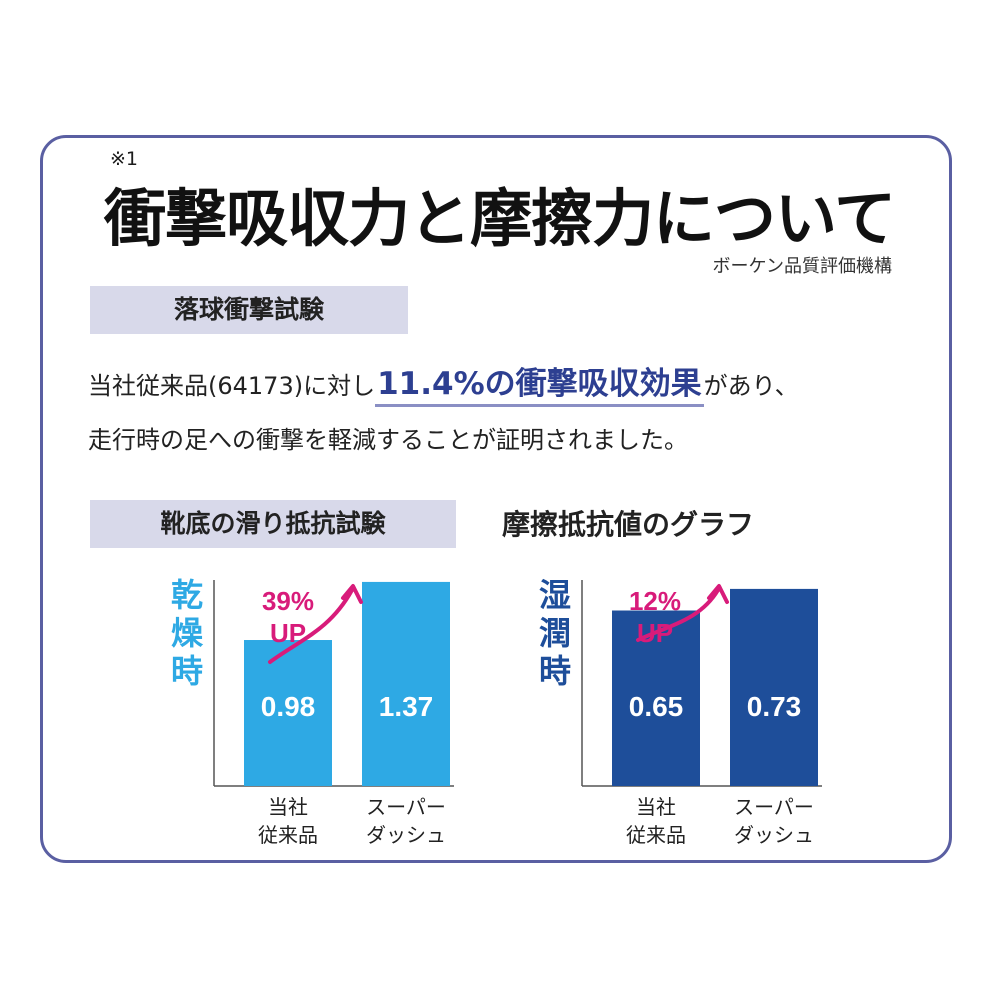  I want to click on page-title: 衝撃吸収力と摩擦力について, so click(500, 218).